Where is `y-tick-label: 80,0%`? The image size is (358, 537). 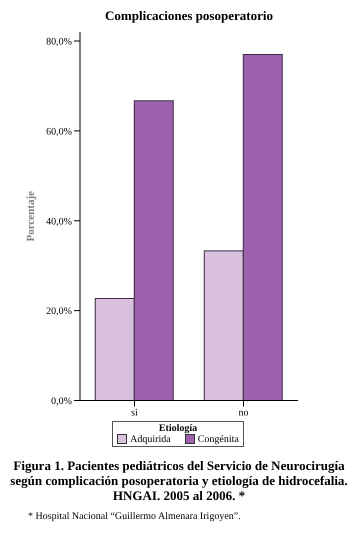
y-tick-label: 80,0% is located at coordinates (59, 42).